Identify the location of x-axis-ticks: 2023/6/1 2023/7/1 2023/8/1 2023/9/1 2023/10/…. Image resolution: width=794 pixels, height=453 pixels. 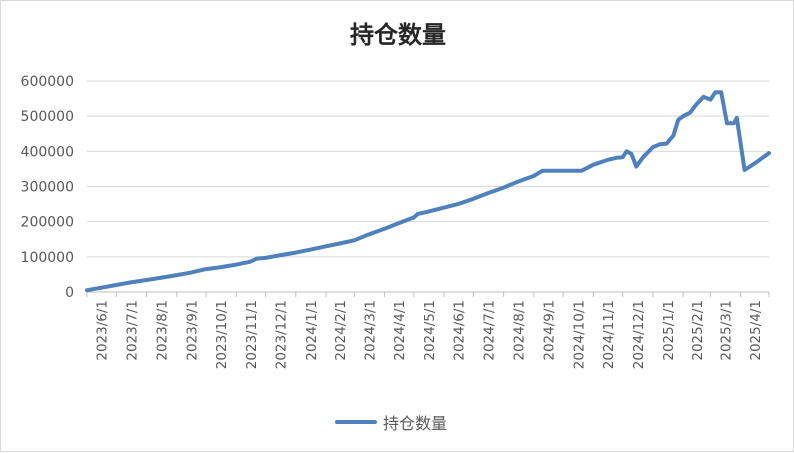
(428, 330).